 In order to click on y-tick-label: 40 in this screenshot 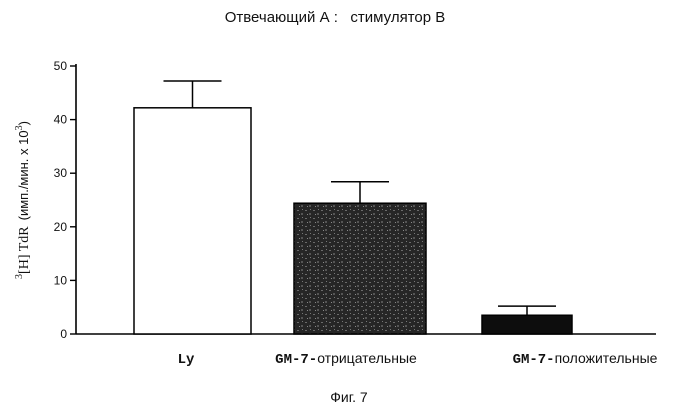, I will do `click(61, 120)`.